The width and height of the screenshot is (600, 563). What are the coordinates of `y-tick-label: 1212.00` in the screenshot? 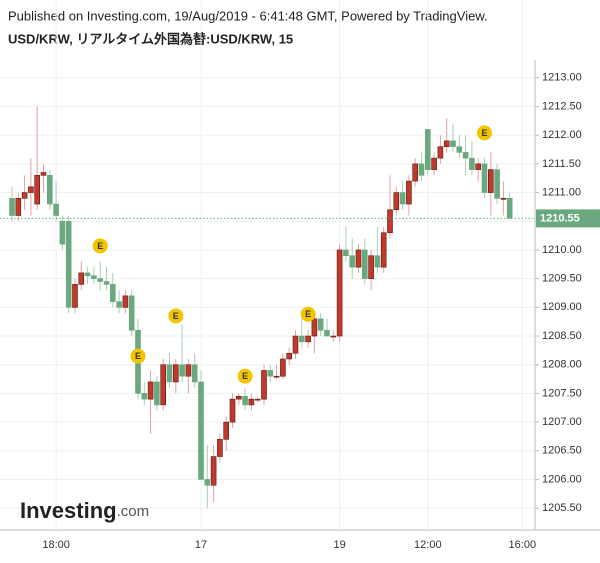 It's located at (562, 135).